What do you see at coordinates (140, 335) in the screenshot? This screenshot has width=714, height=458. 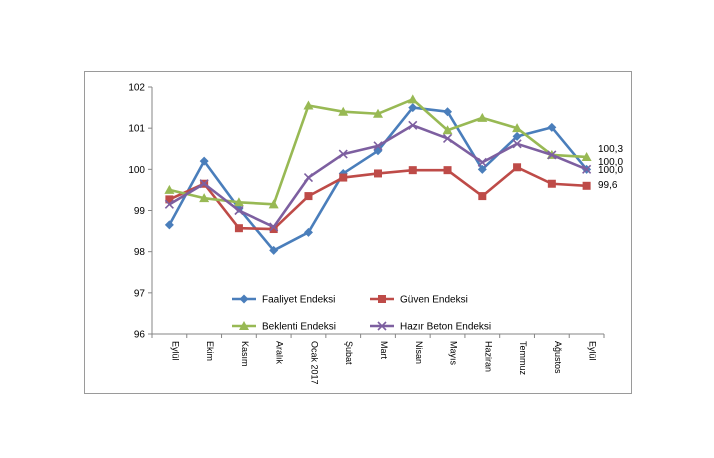 I see `y-tick-label: 96` at bounding box center [140, 335].